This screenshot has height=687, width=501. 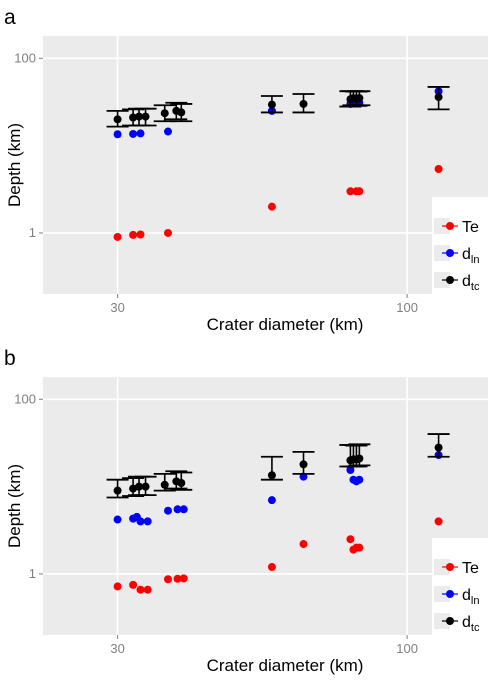 I want to click on panel-b-x-axis-title: Crater diameter (km), so click(x=285, y=665).